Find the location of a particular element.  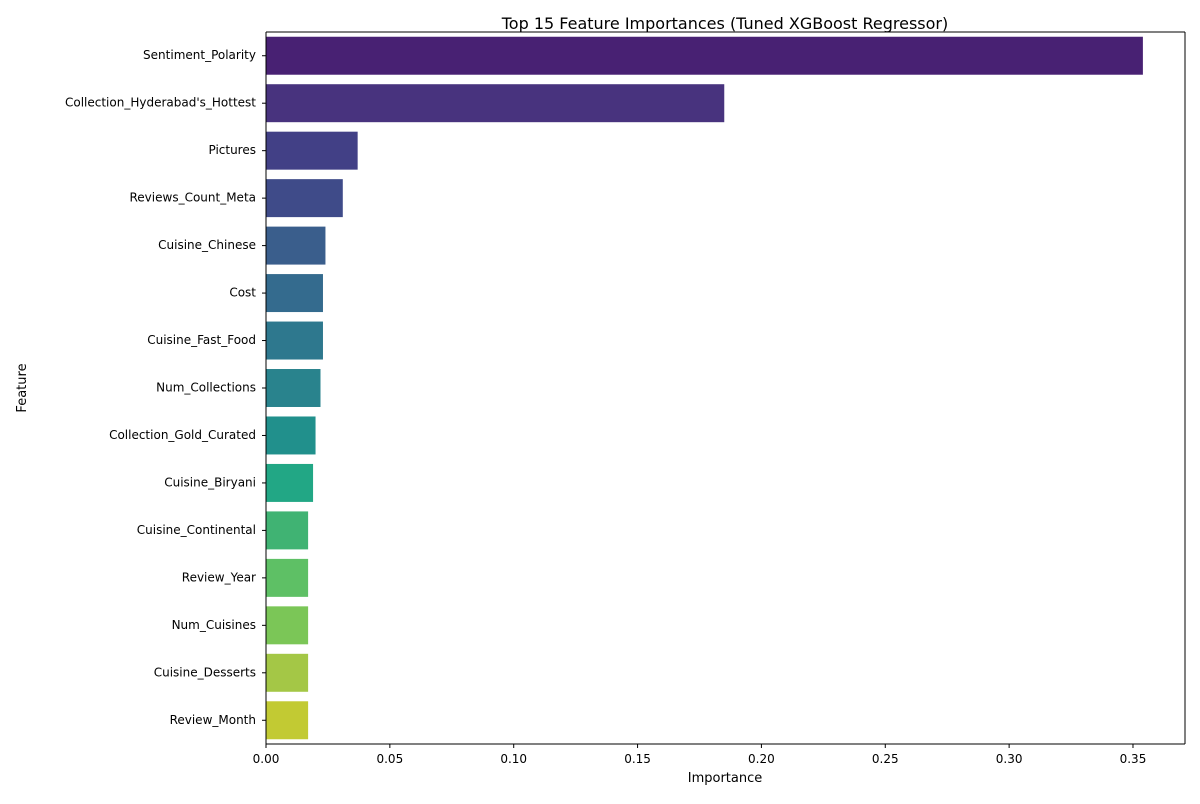

y-tick-label: Review_Year is located at coordinates (219, 577).